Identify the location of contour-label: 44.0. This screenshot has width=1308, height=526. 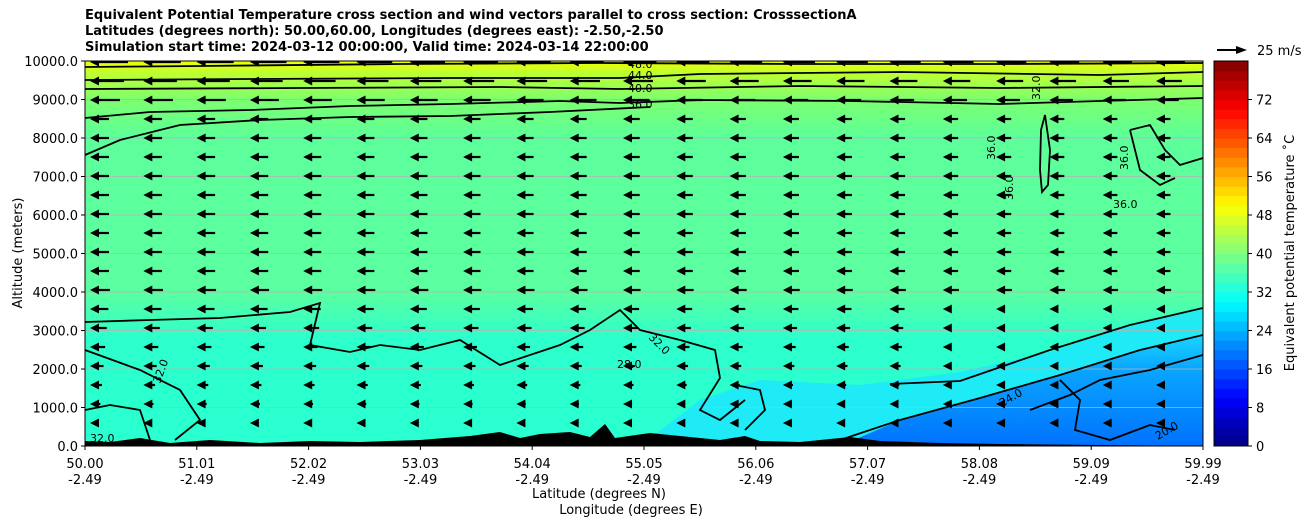
(640, 75).